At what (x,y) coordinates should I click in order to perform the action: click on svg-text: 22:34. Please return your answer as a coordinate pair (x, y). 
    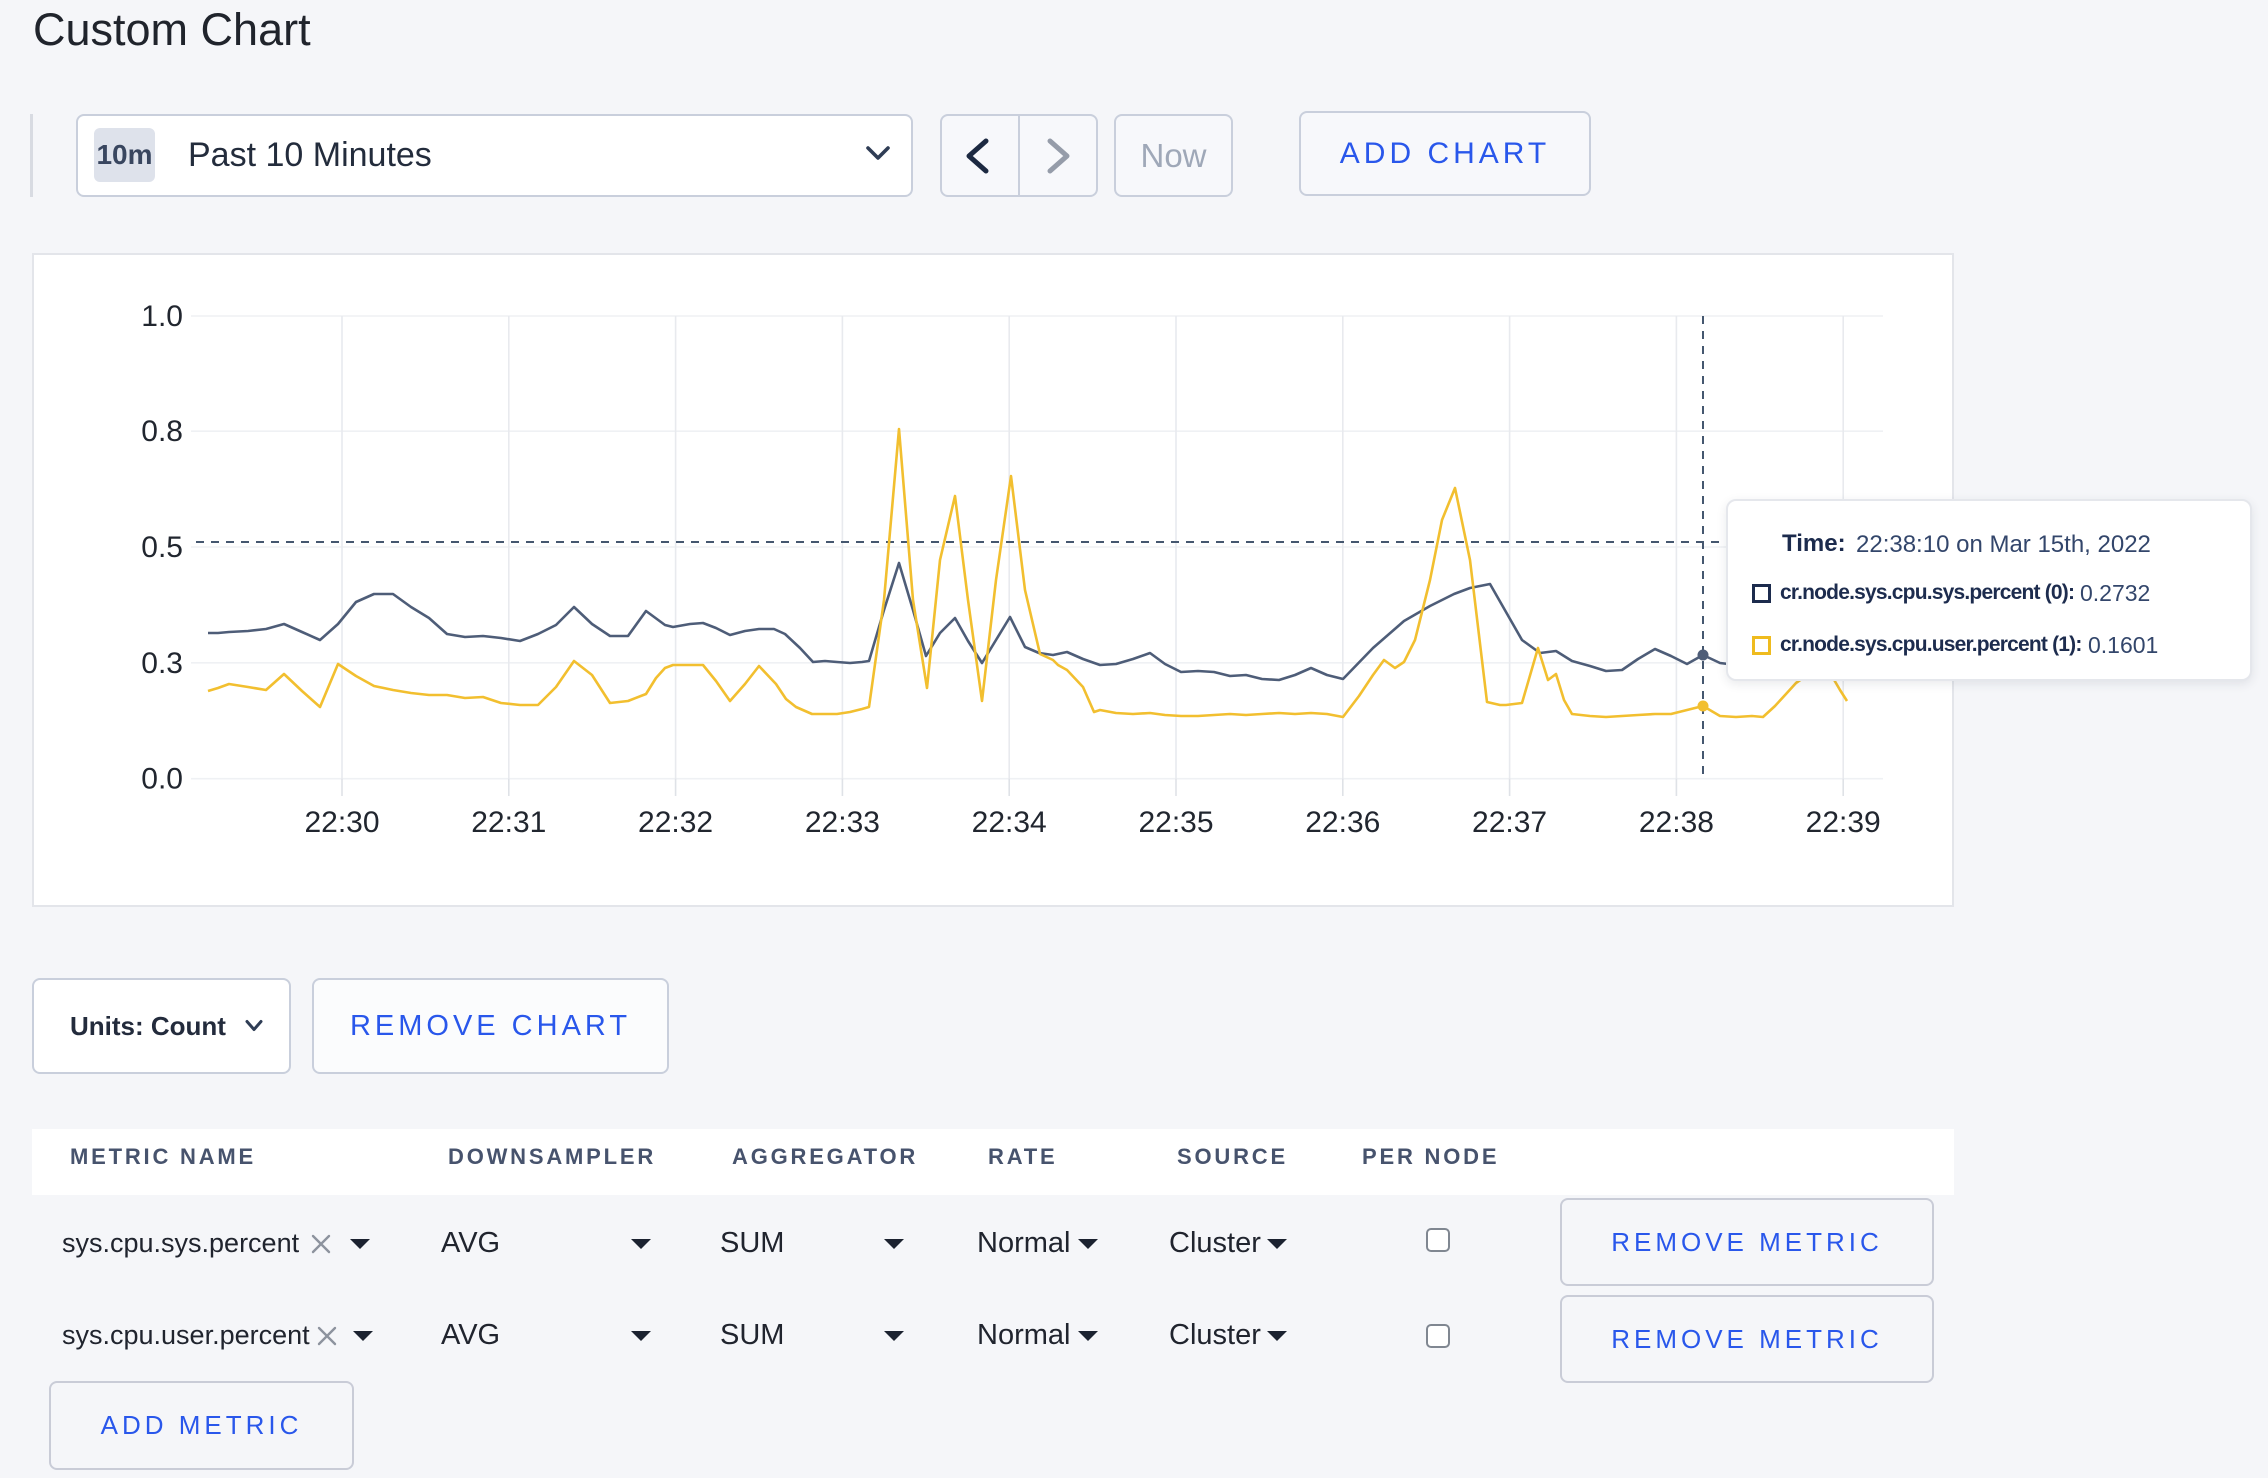
    Looking at the image, I should click on (1009, 822).